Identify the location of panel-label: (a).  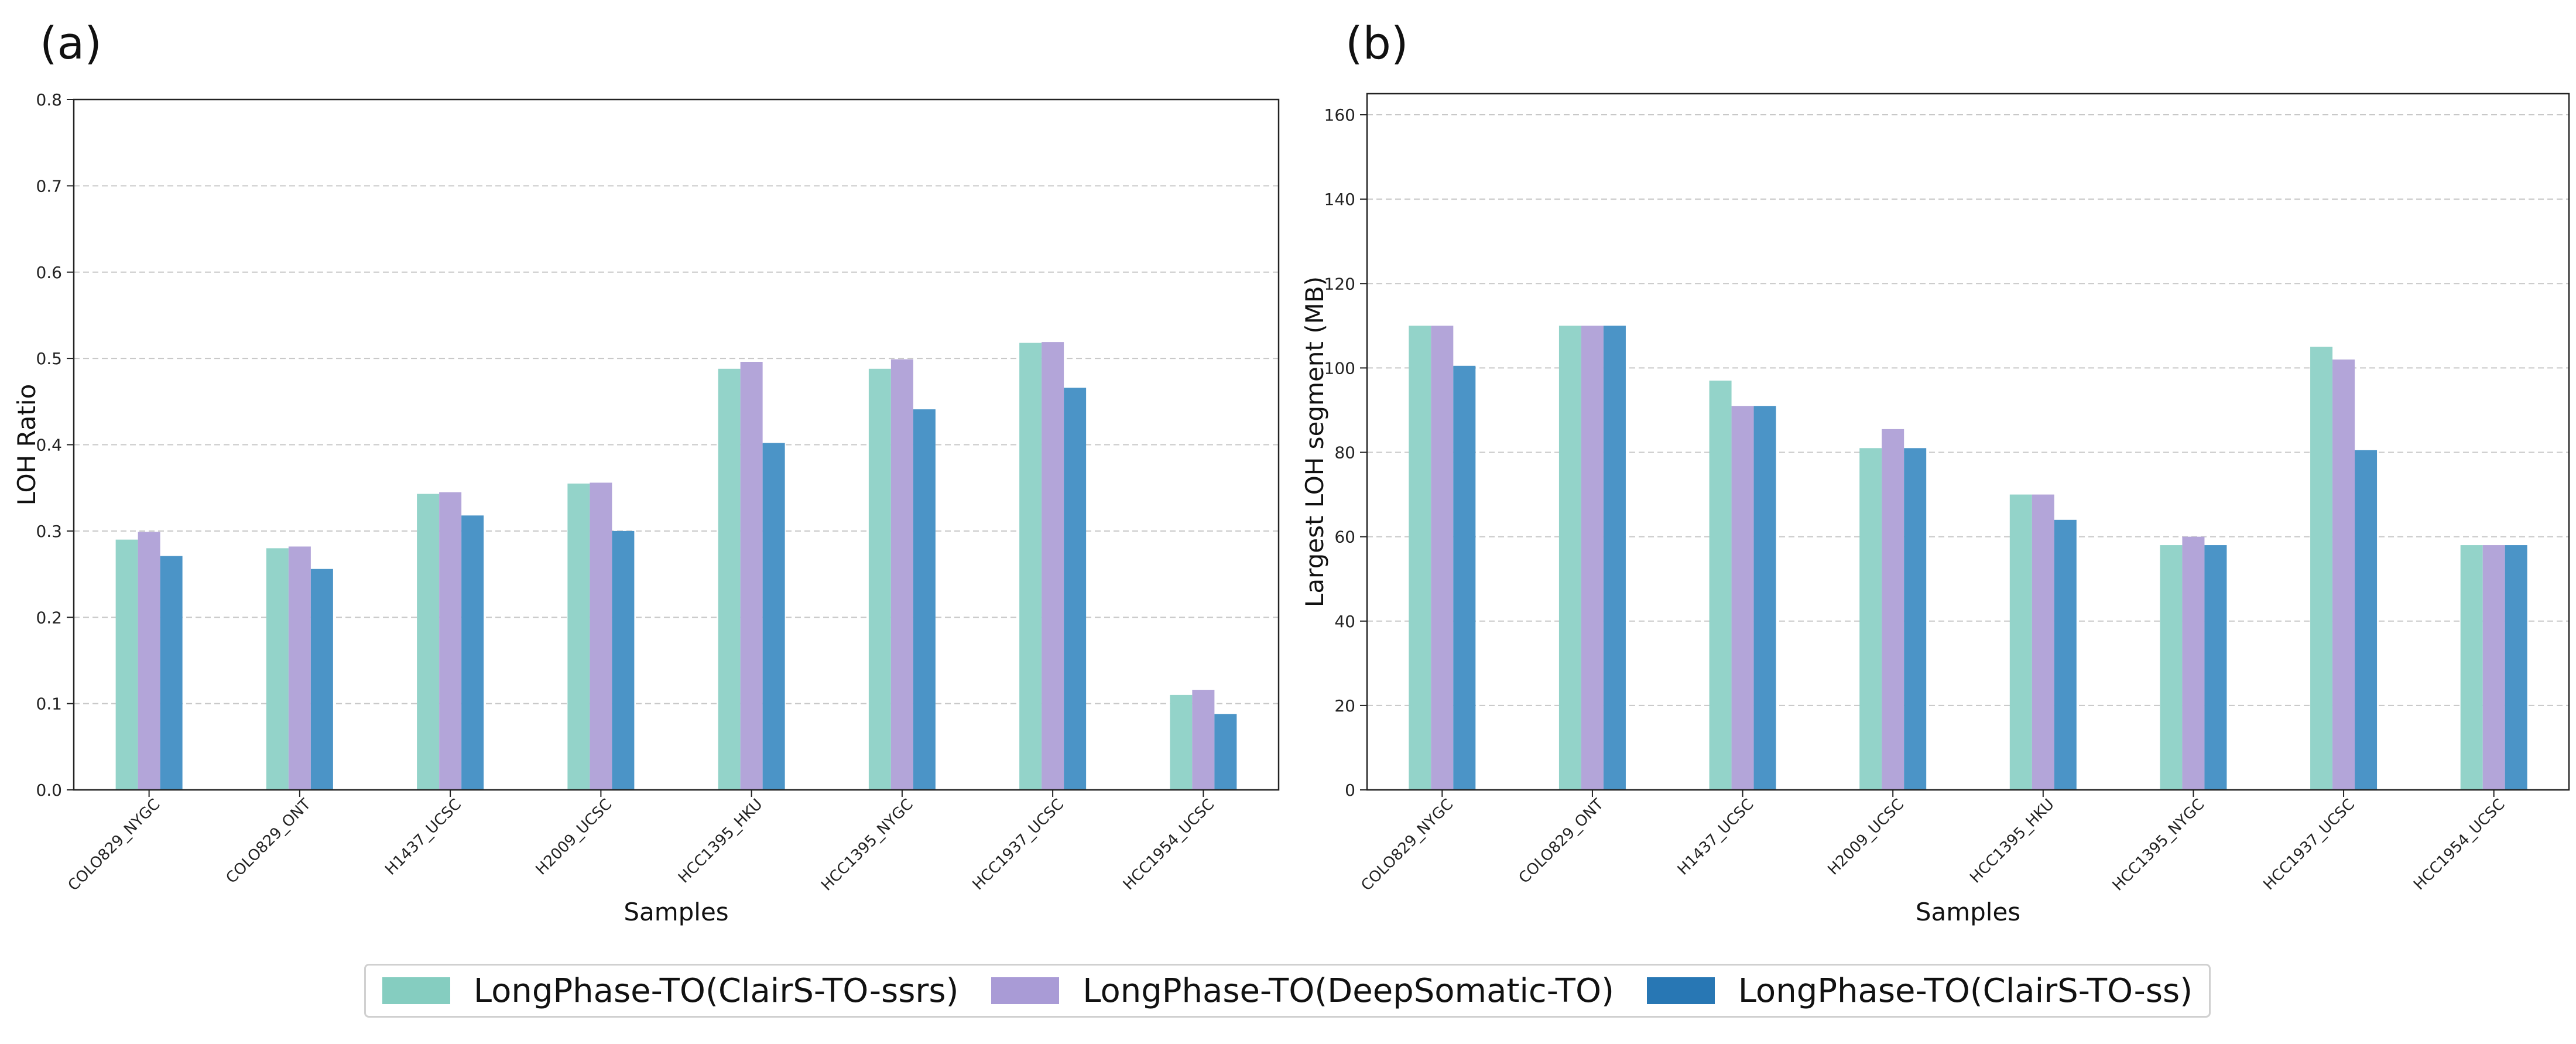
(71, 43).